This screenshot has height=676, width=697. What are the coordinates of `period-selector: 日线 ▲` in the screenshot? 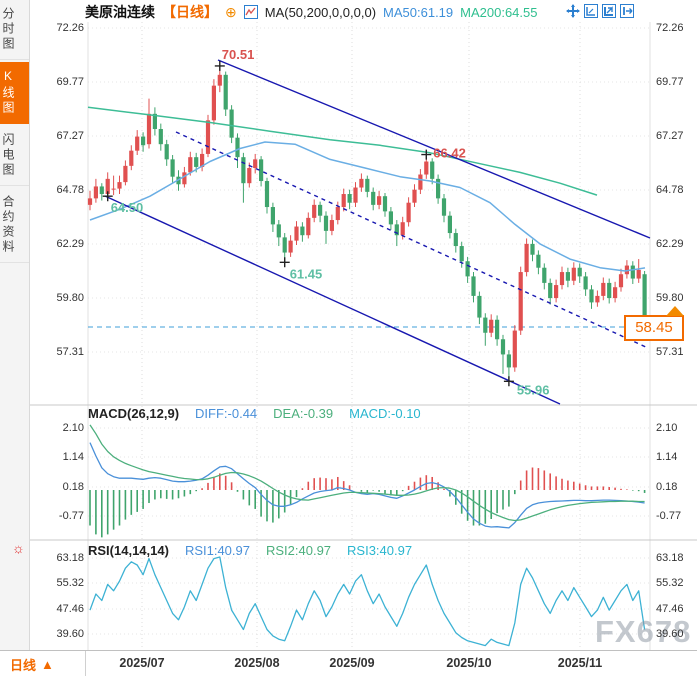 It's located at (32, 664).